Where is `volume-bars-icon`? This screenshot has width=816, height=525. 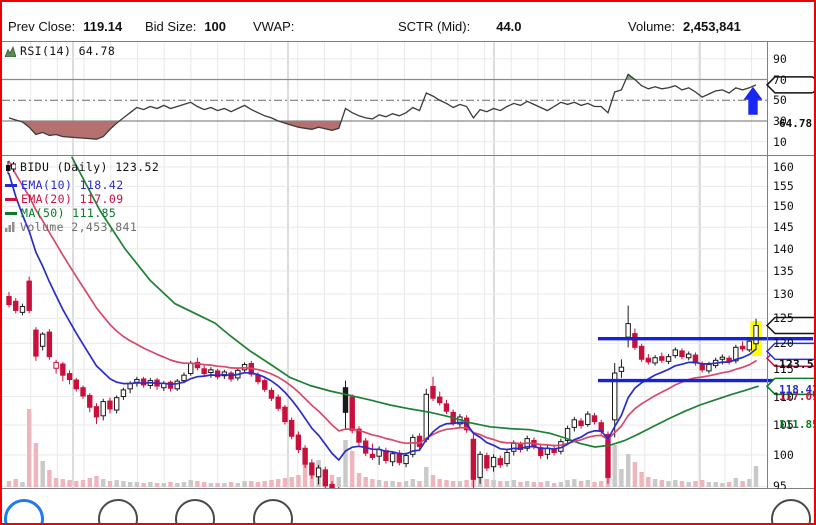 volume-bars-icon is located at coordinates (10, 227).